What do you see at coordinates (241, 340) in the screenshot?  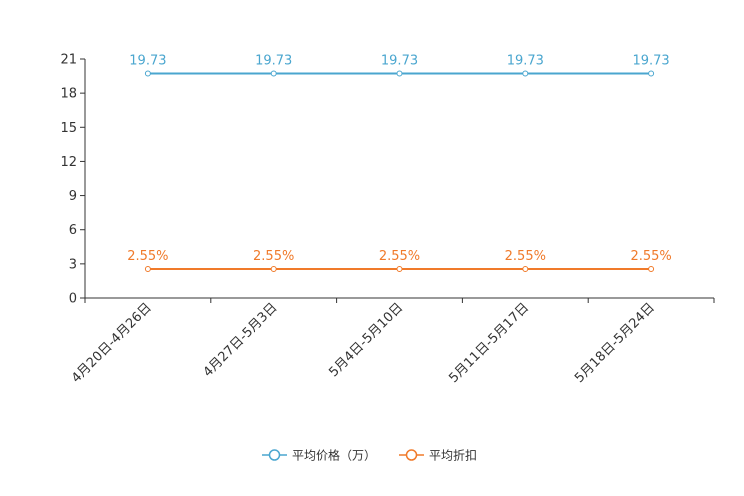 I see `x-tick-label: 4月27日-5月3日` at bounding box center [241, 340].